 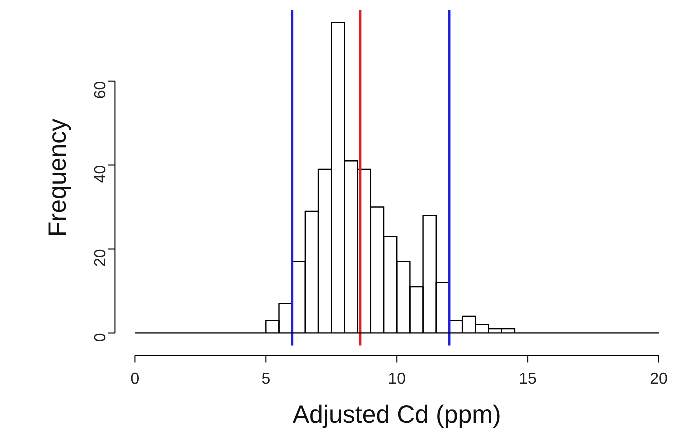 I want to click on x-axis-title: Adjusted Cd (ppm), so click(x=397, y=414).